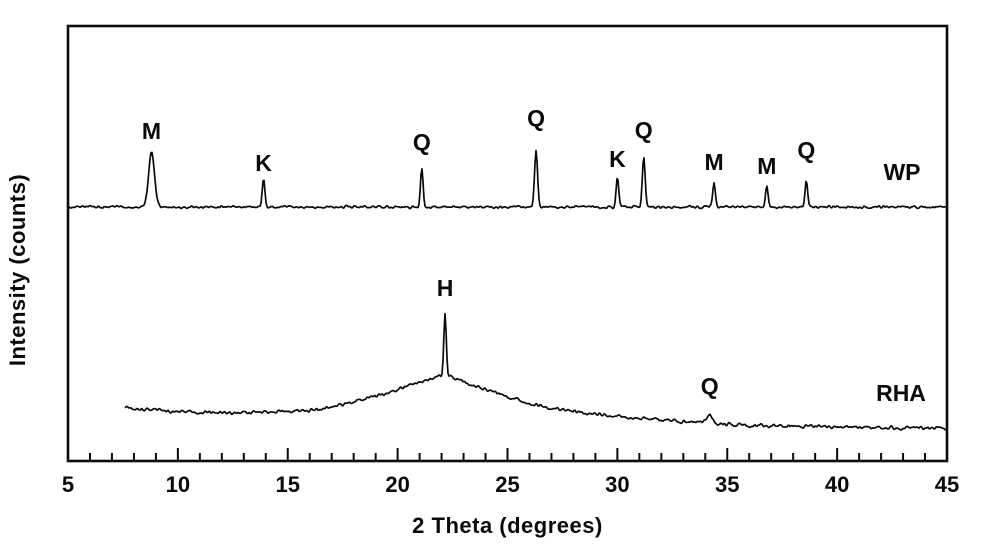 The image size is (983, 556). I want to click on x-tick-label: 25, so click(507, 484).